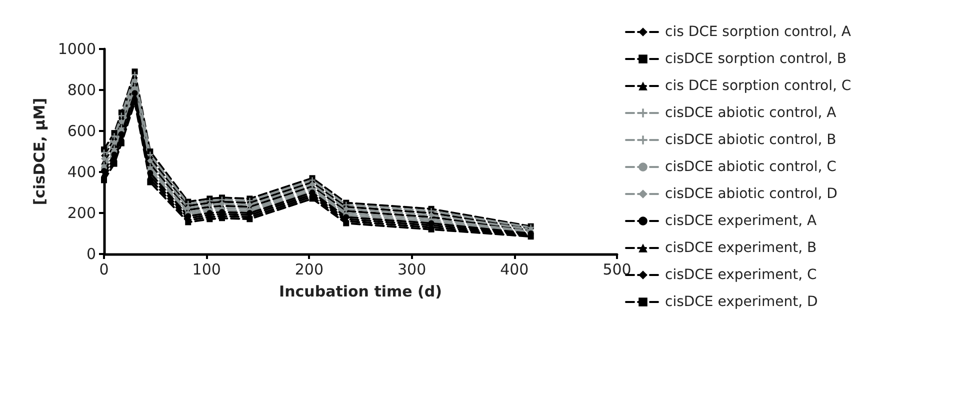 The image size is (977, 414). Describe the element at coordinates (751, 167) in the screenshot. I see `legend-label: cisDCE abiotic control, C` at that location.